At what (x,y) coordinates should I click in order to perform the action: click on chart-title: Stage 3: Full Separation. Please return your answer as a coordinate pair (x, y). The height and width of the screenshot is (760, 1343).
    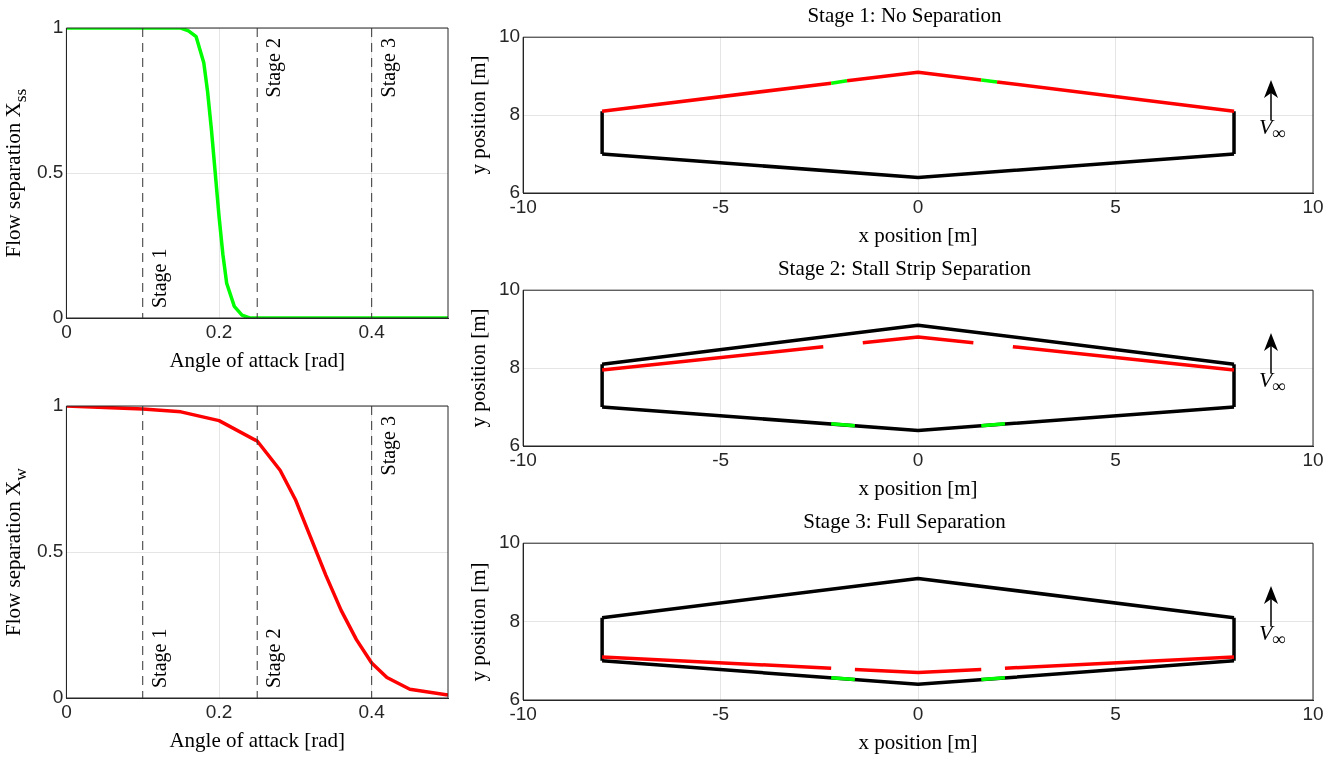
    Looking at the image, I should click on (905, 521).